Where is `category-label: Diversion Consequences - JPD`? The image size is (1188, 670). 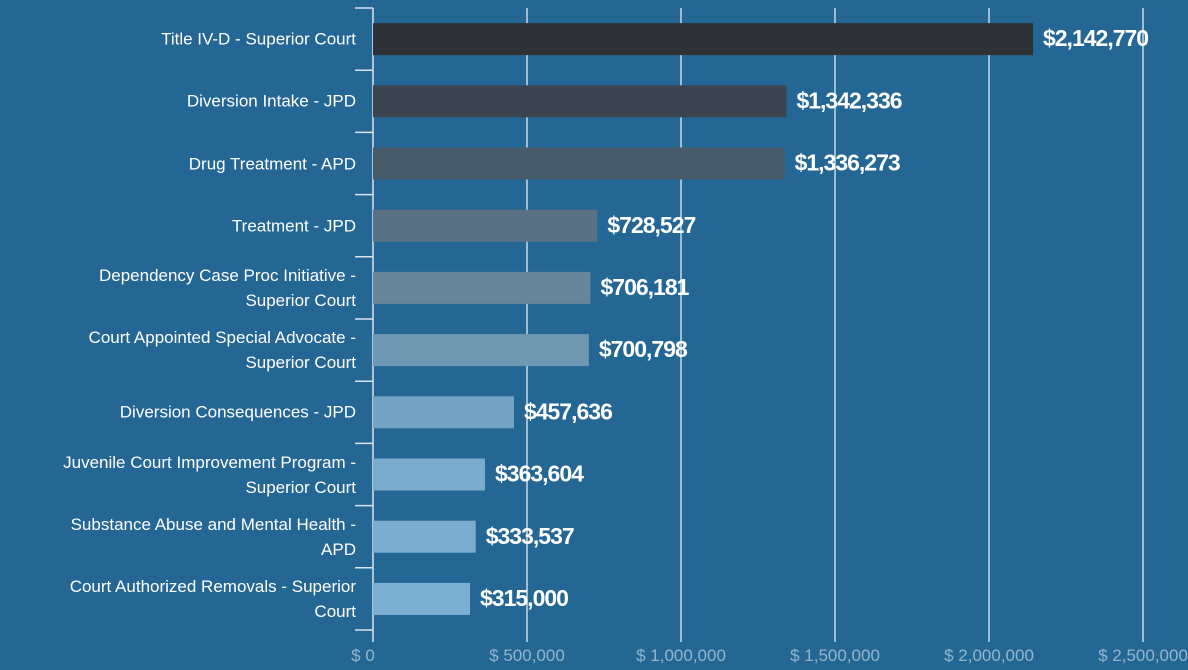
category-label: Diversion Consequences - JPD is located at coordinates (237, 412).